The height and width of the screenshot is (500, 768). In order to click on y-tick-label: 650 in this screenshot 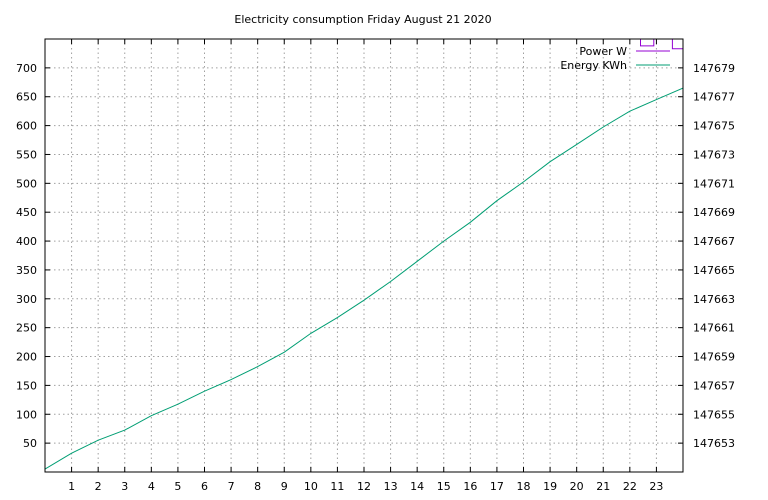, I will do `click(26, 97)`.